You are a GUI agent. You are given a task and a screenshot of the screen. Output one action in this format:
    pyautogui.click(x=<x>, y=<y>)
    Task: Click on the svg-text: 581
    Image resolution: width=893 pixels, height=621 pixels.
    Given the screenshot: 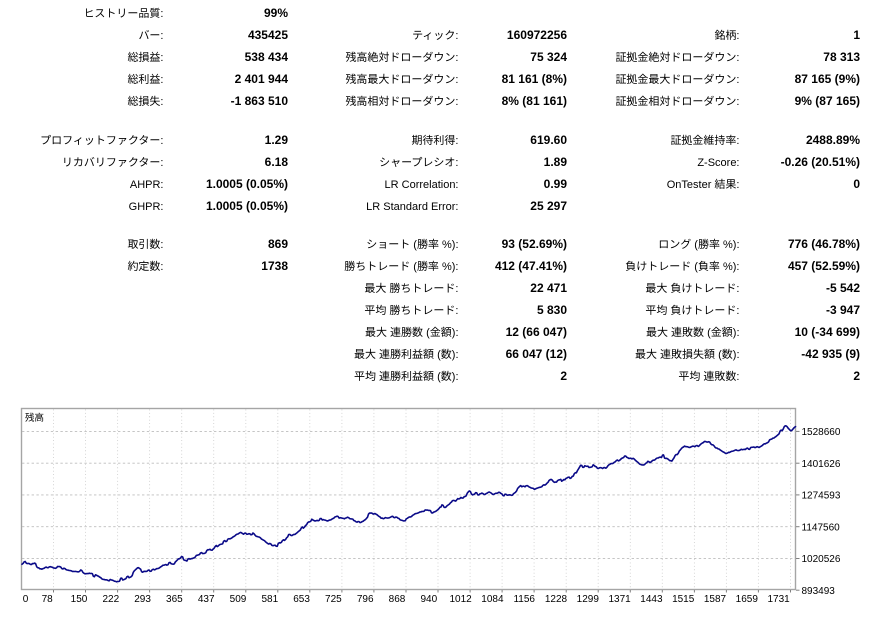 What is the action you would take?
    pyautogui.click(x=269, y=599)
    